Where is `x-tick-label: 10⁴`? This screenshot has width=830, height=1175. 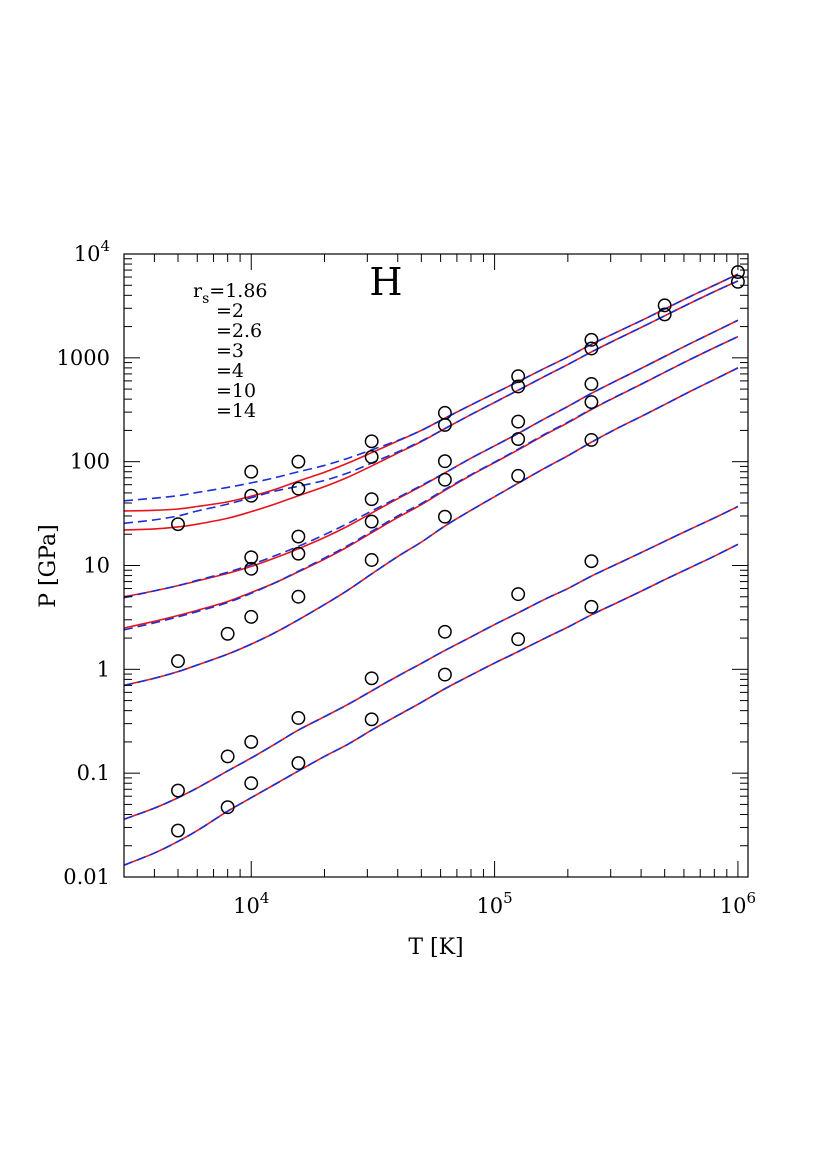
x-tick-label: 10⁴ is located at coordinates (251, 903).